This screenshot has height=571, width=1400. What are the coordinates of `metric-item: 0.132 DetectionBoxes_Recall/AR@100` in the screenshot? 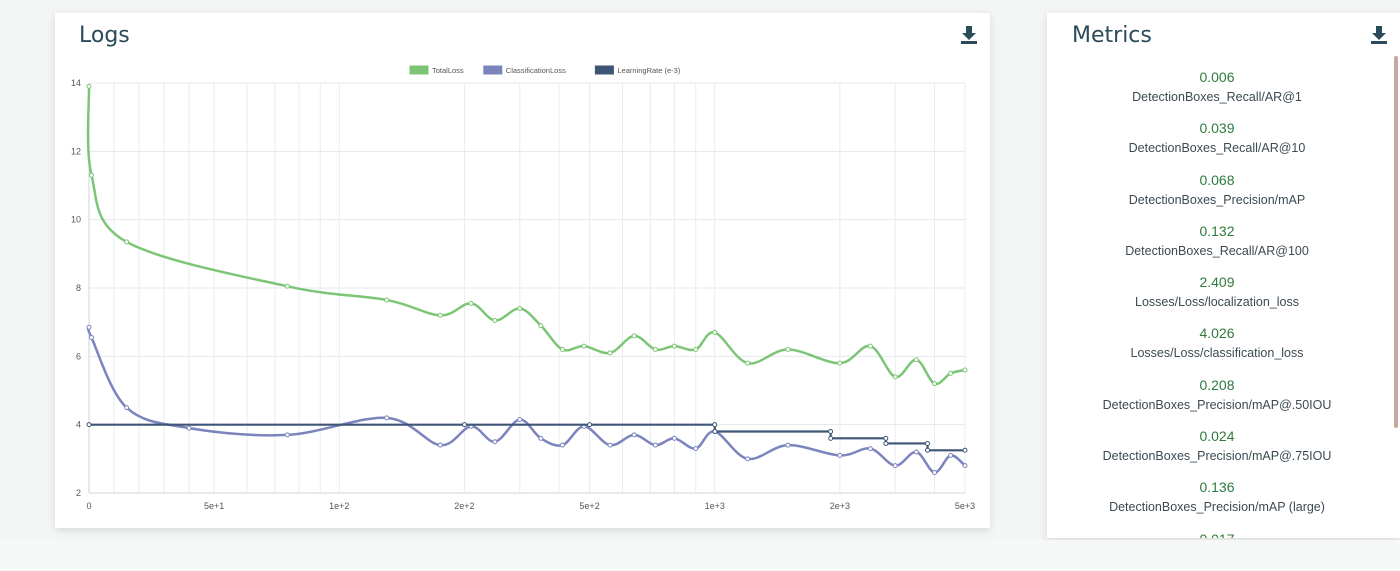 It's located at (1217, 242).